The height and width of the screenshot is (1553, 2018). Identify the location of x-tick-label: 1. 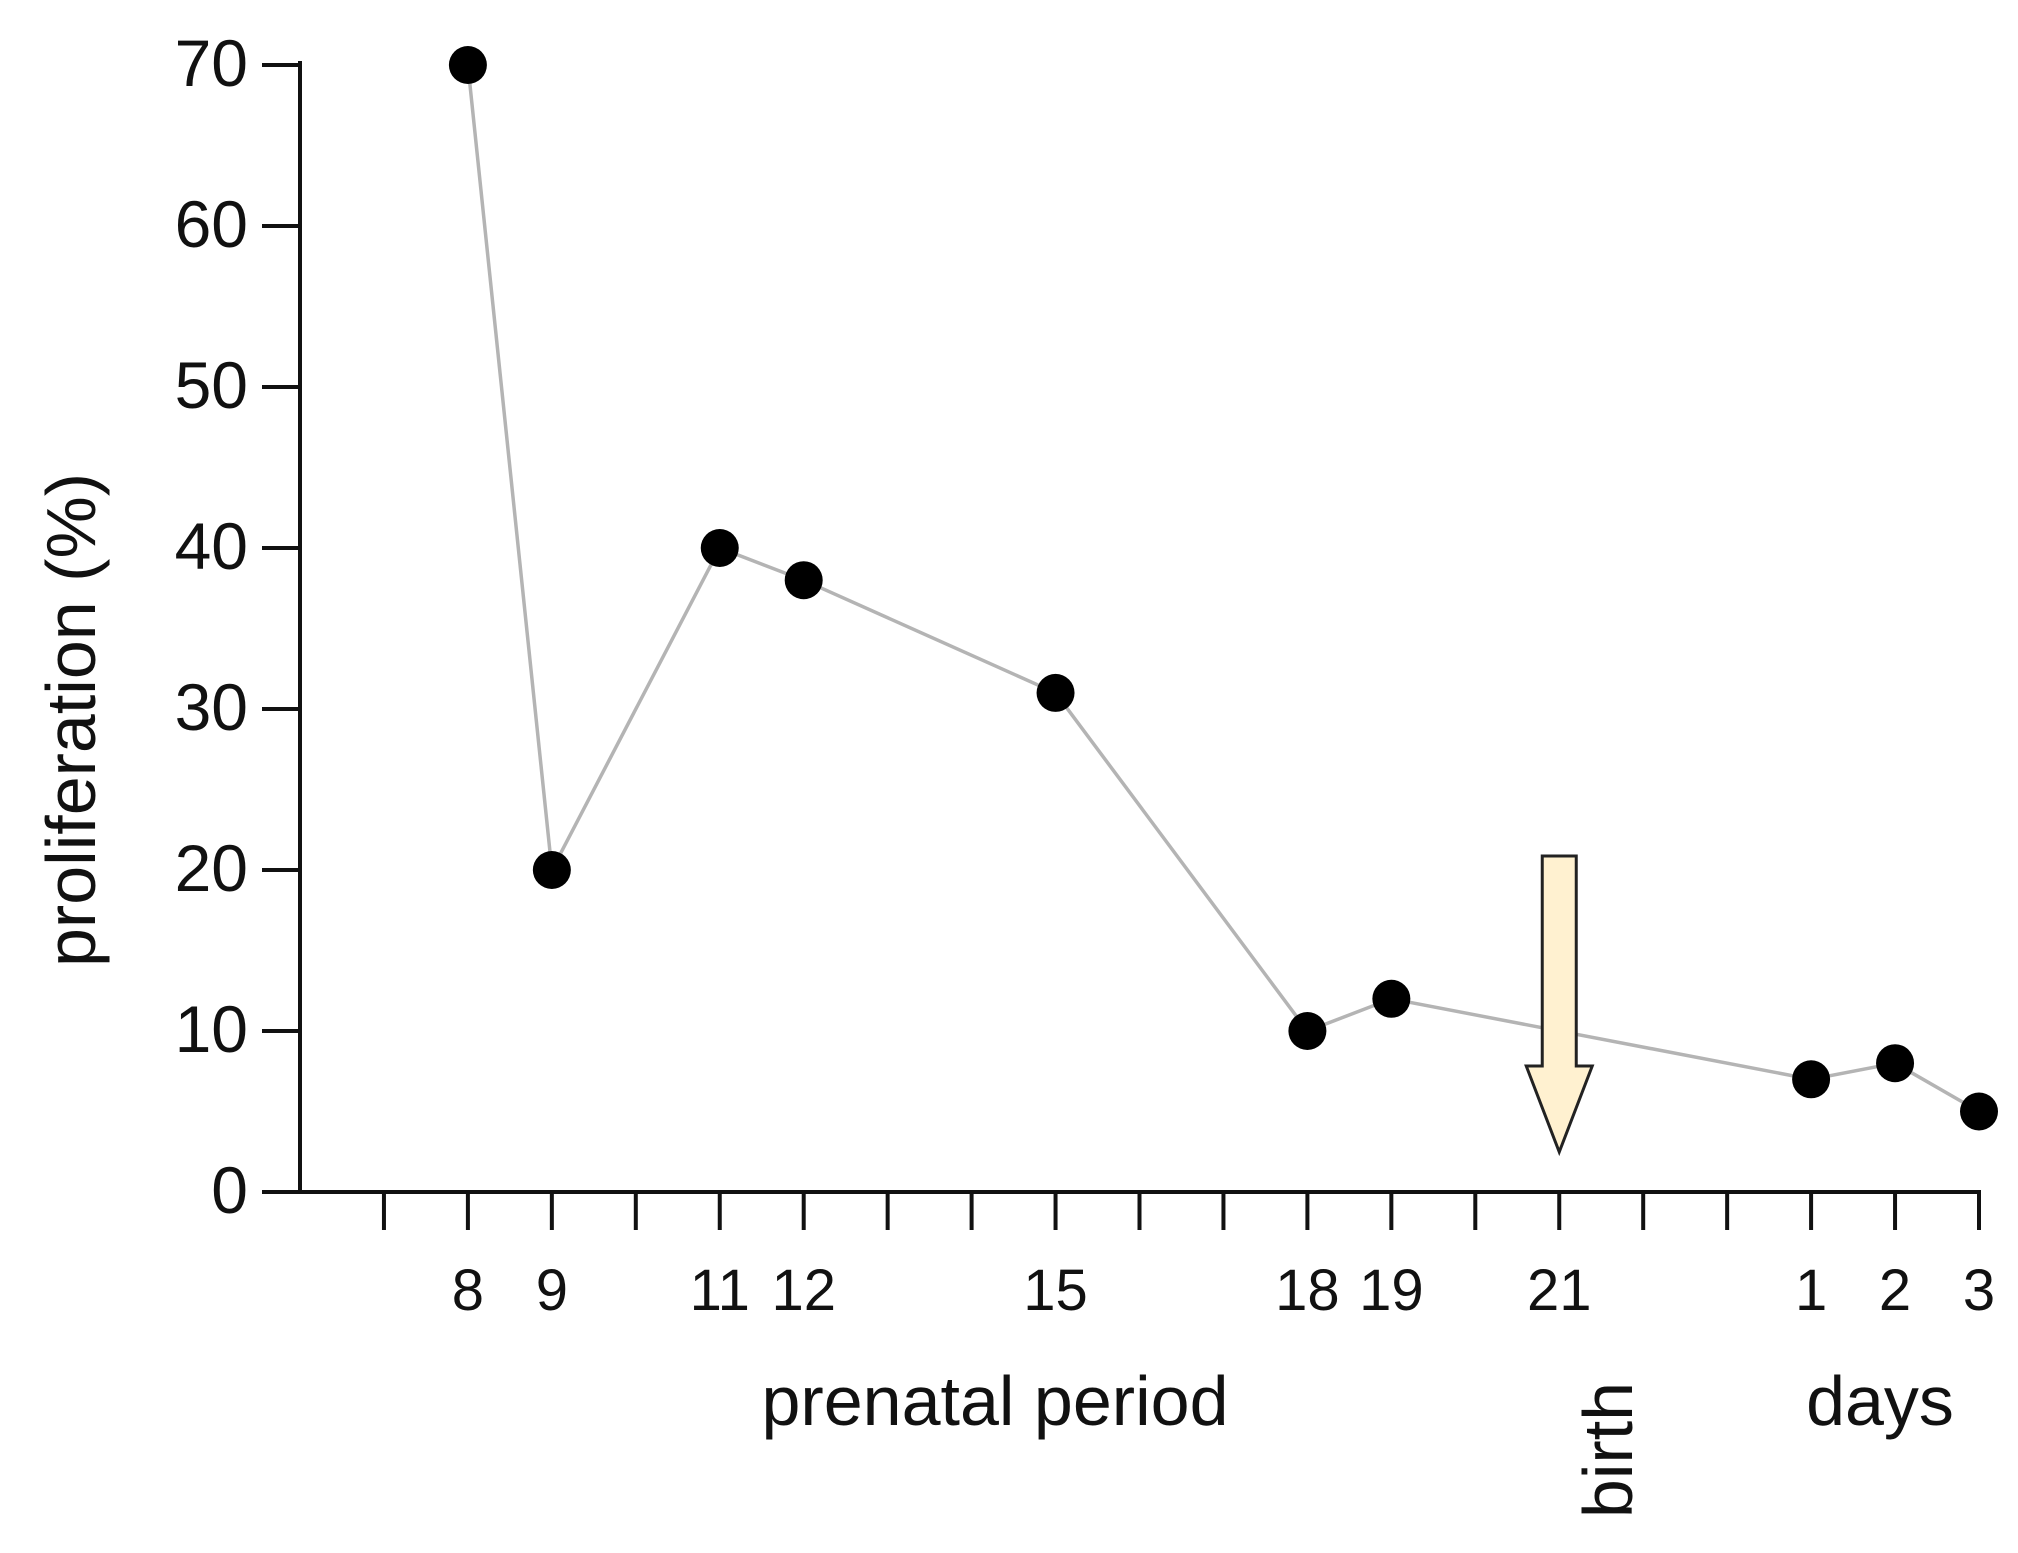
(1811, 1290).